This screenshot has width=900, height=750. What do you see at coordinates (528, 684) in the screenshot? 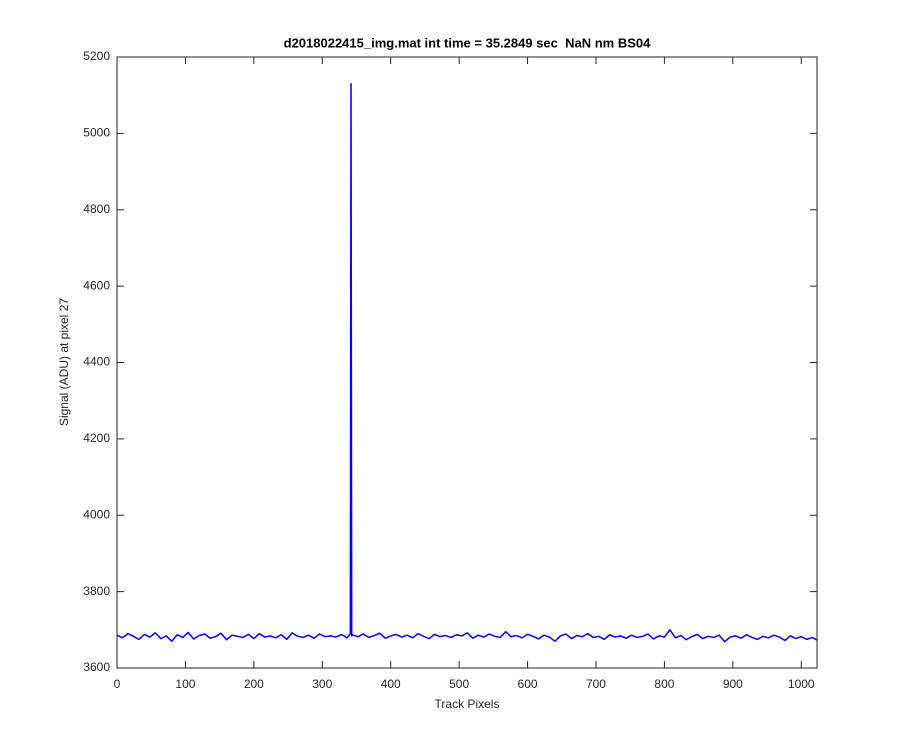
I see `x-tick-label: 600` at bounding box center [528, 684].